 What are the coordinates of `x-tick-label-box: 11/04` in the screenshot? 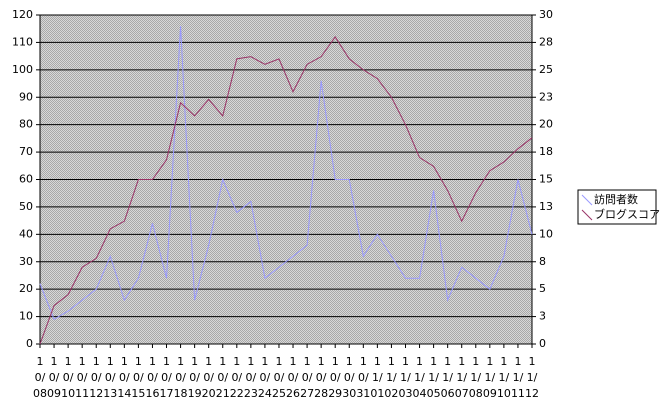 It's located at (419, 377).